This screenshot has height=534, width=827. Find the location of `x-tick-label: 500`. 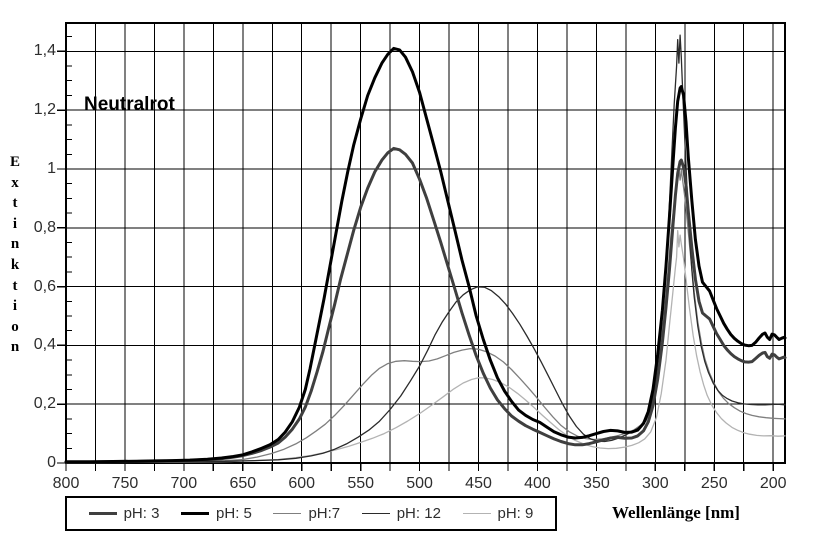

x-tick-label: 500 is located at coordinates (419, 483).